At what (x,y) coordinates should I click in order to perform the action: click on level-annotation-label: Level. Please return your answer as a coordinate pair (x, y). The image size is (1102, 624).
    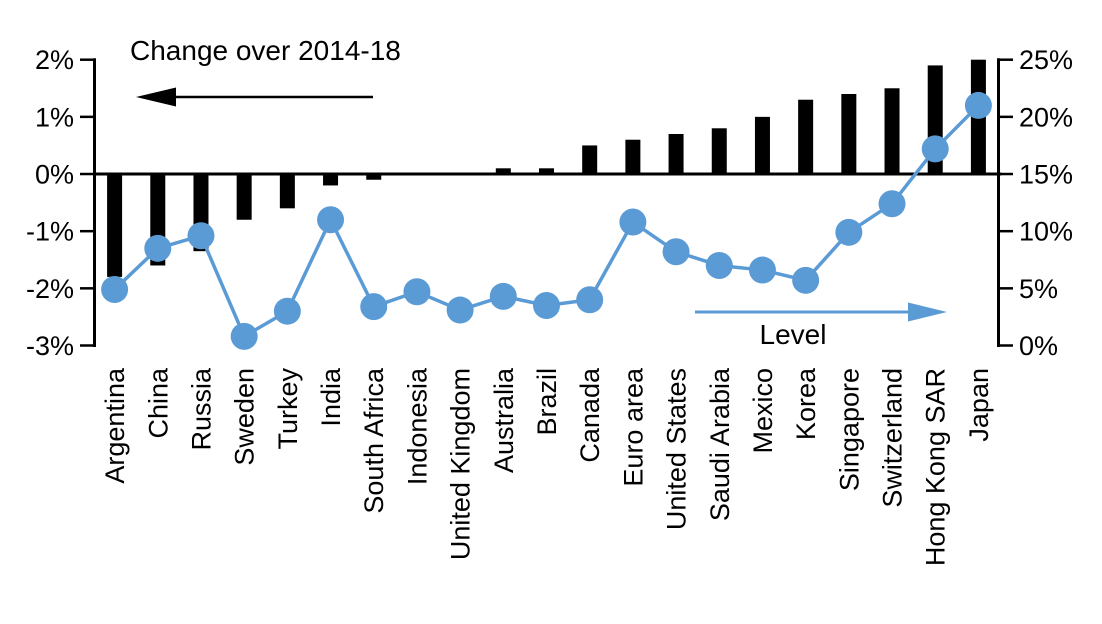
    Looking at the image, I should click on (793, 334).